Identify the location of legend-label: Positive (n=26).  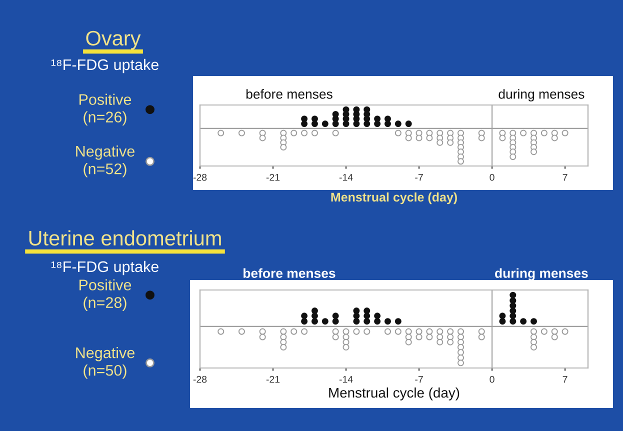
(106, 110).